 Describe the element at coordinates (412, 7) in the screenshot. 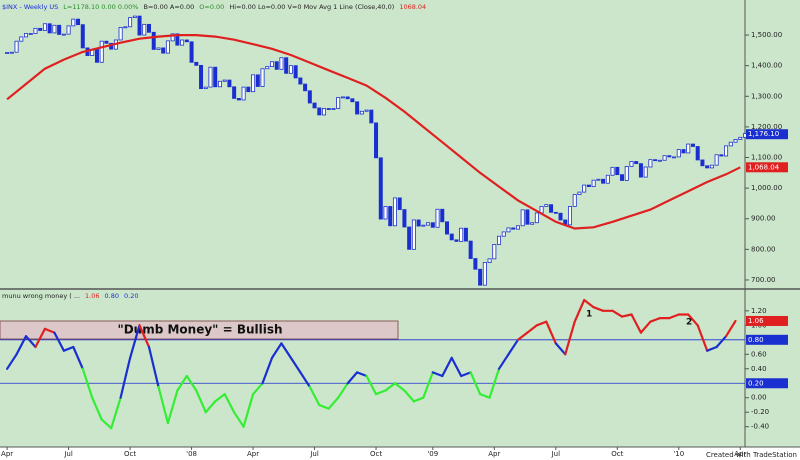

I see `header-item: 1068.04` at that location.